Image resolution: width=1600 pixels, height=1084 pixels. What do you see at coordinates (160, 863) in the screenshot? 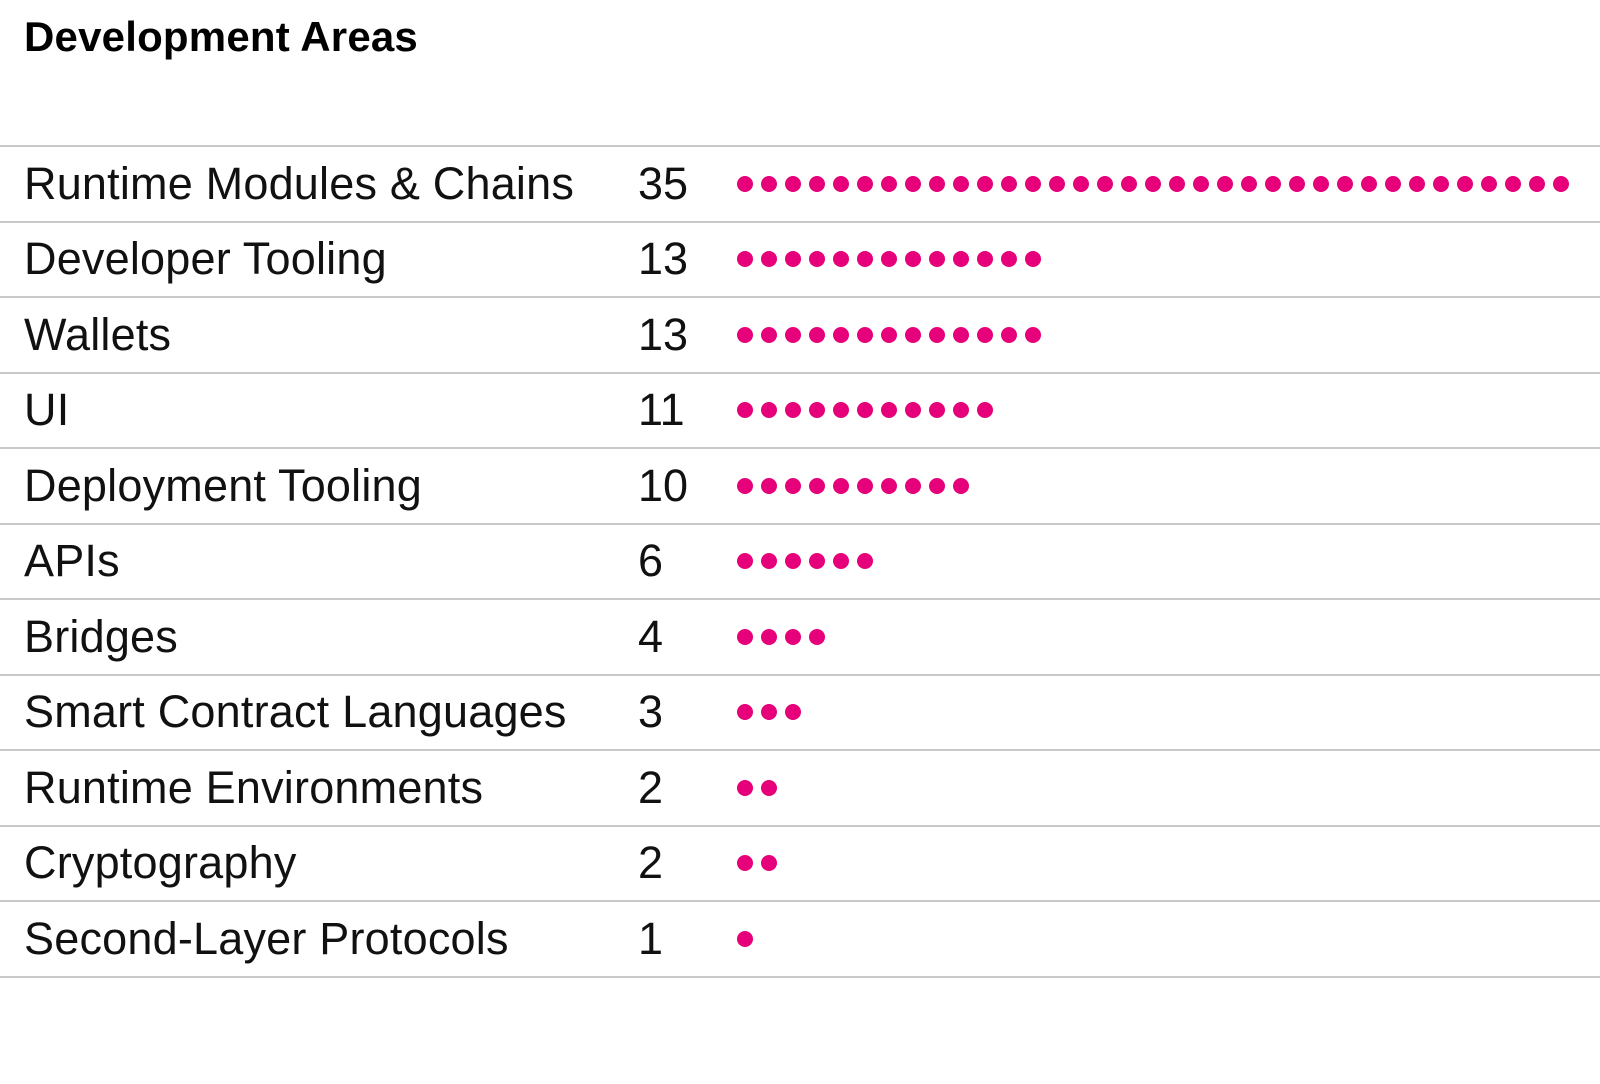
I see `row-label: Cryptography` at bounding box center [160, 863].